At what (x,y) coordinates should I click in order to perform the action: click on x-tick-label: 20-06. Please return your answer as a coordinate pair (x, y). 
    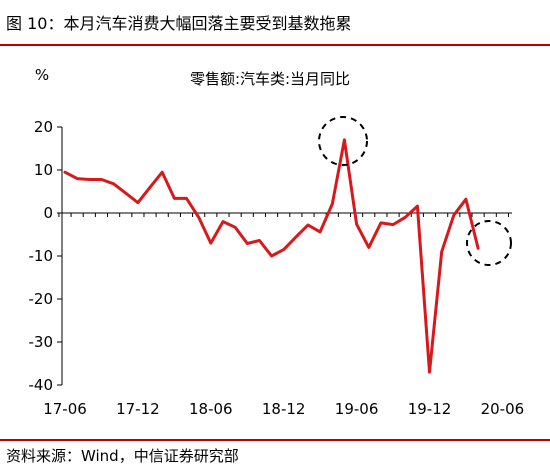
    Looking at the image, I should click on (503, 409).